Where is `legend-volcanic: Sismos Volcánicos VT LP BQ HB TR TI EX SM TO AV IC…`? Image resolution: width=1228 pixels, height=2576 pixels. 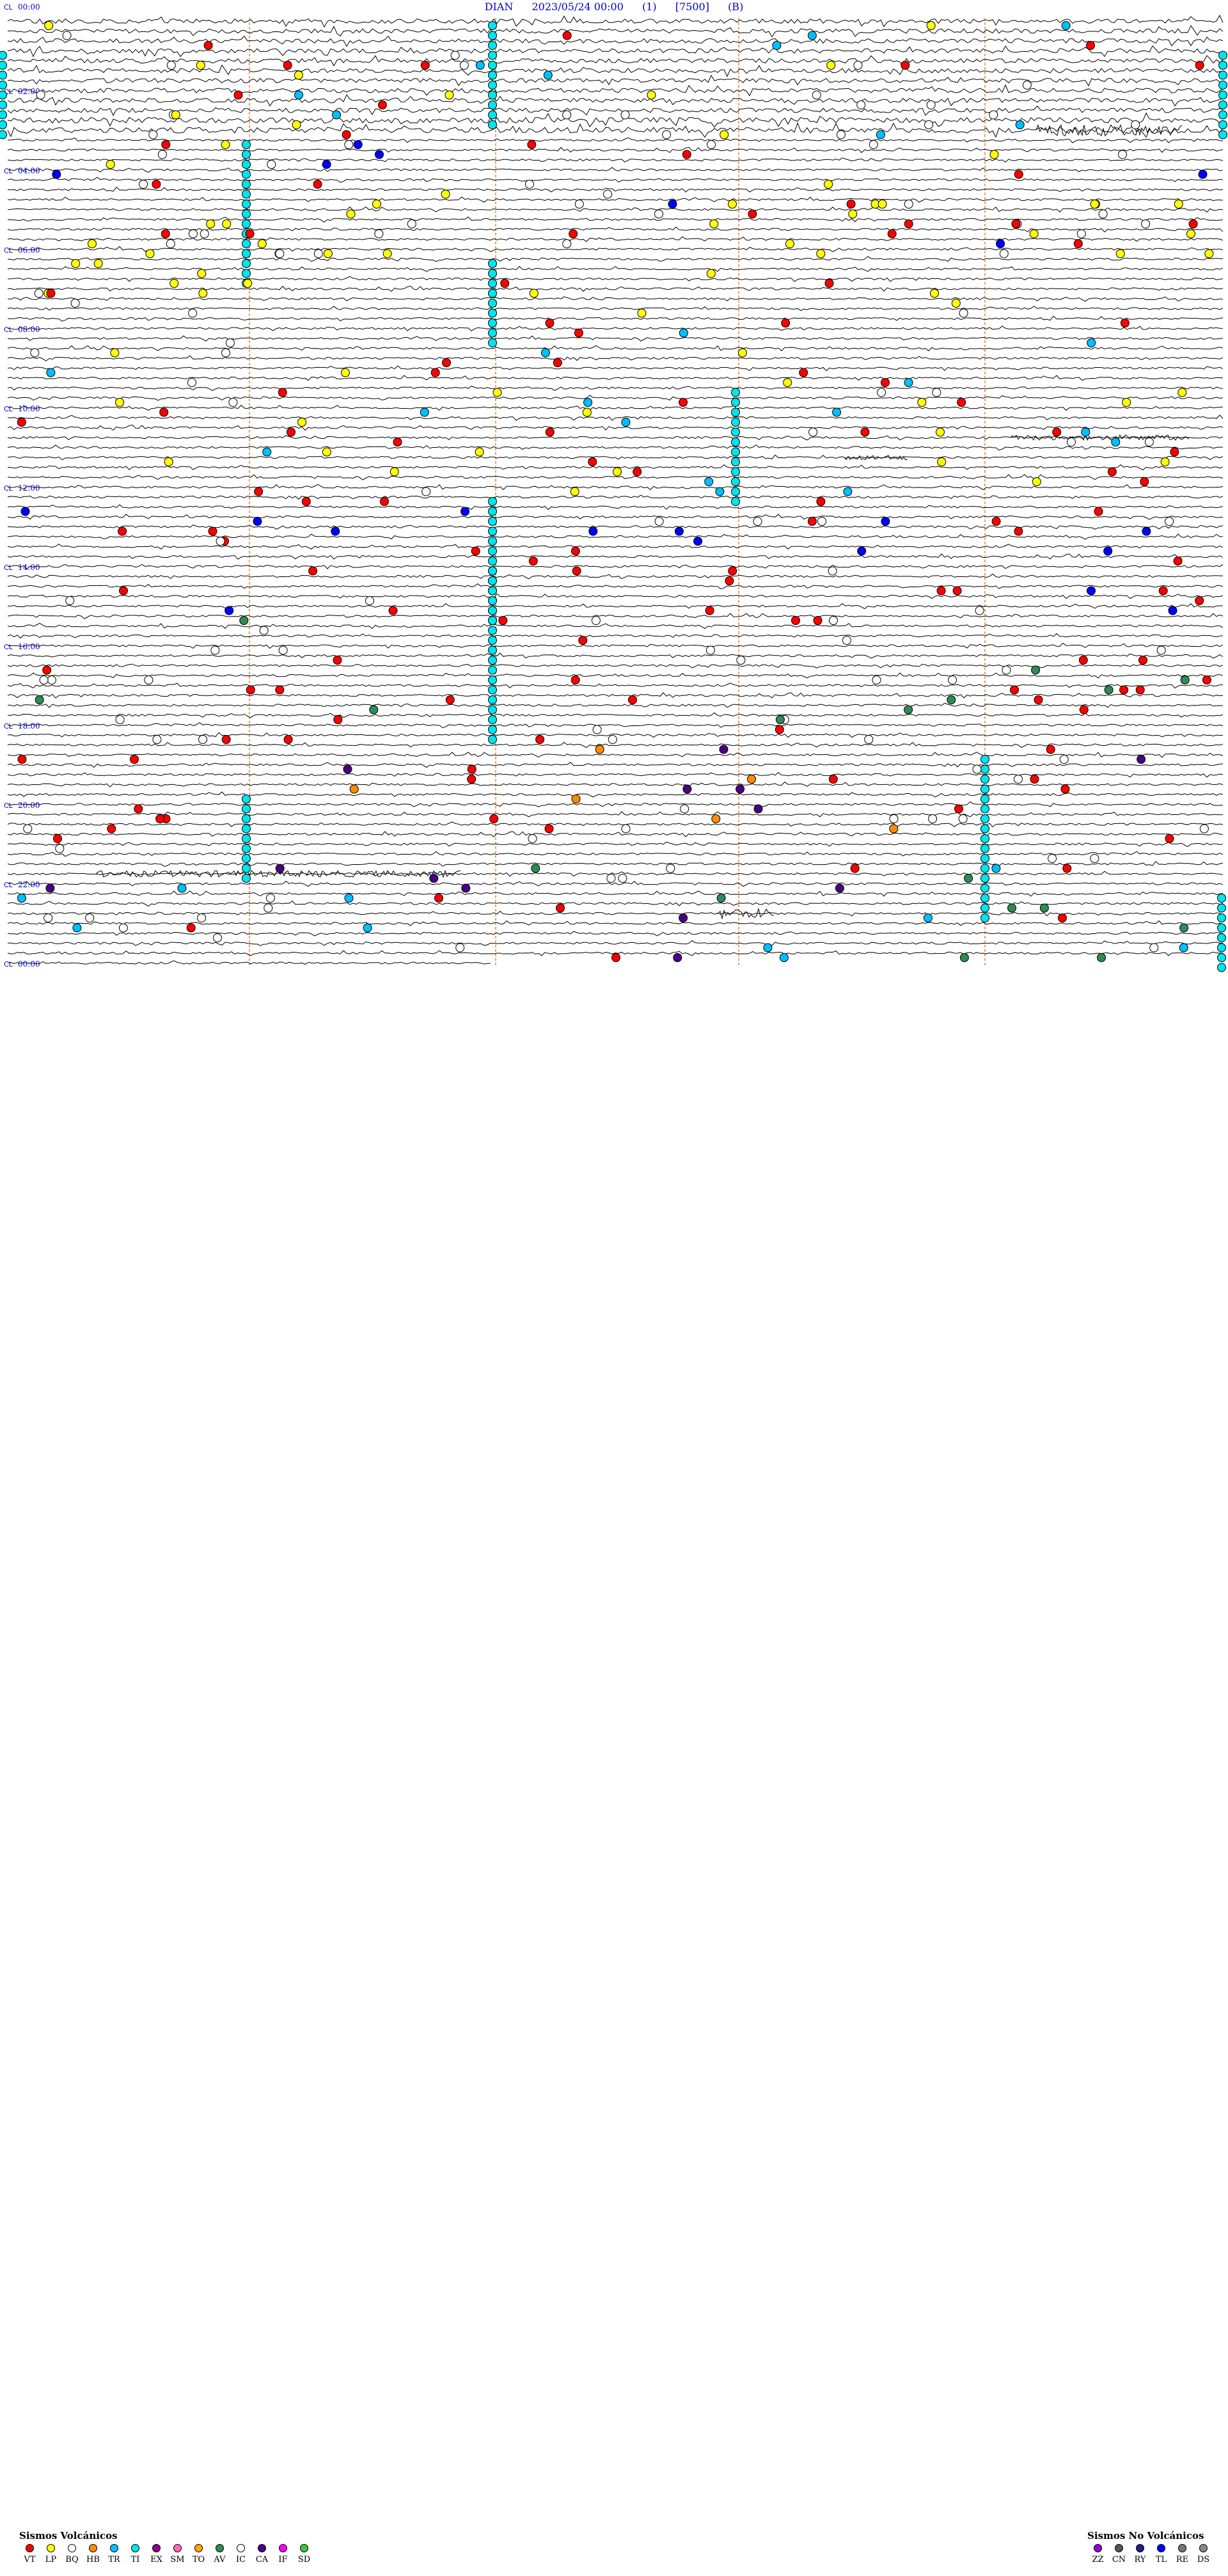 legend-volcanic: Sismos Volcánicos VT LP BQ HB TR TI EX SM TO AV IC… is located at coordinates (167, 2547).